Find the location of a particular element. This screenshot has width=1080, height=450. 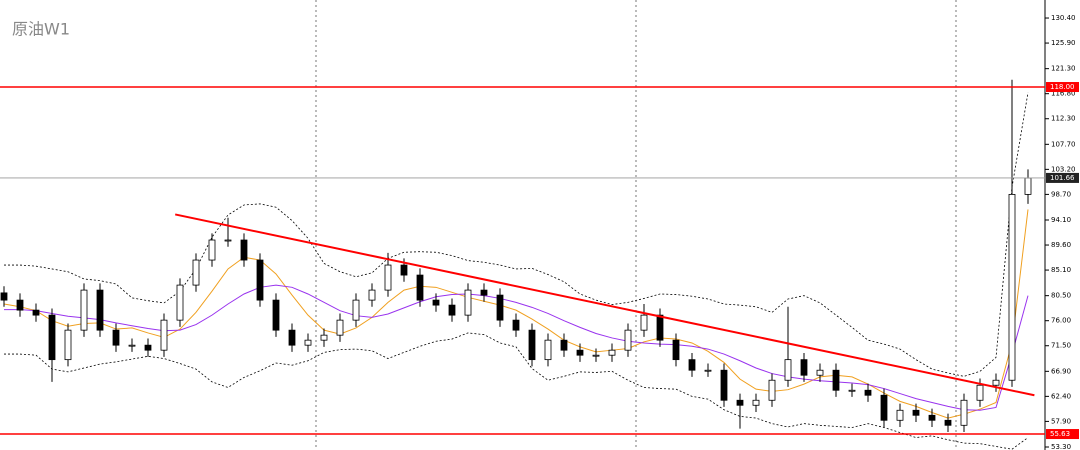

y-tick-label: 80.50 is located at coordinates (1061, 296).